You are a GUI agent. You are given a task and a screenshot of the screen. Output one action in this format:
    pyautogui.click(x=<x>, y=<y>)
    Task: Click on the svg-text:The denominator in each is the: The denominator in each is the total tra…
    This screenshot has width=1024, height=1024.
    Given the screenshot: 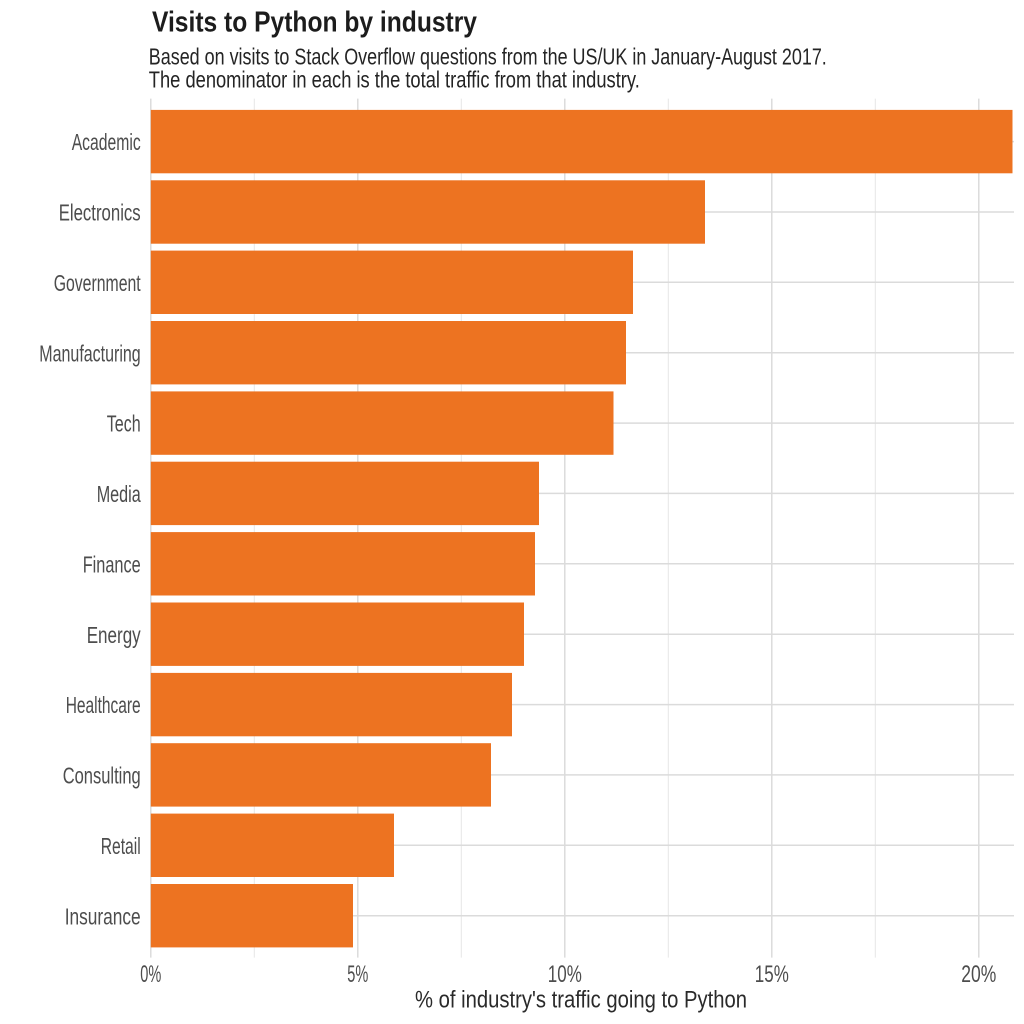 What is the action you would take?
    pyautogui.click(x=394, y=79)
    